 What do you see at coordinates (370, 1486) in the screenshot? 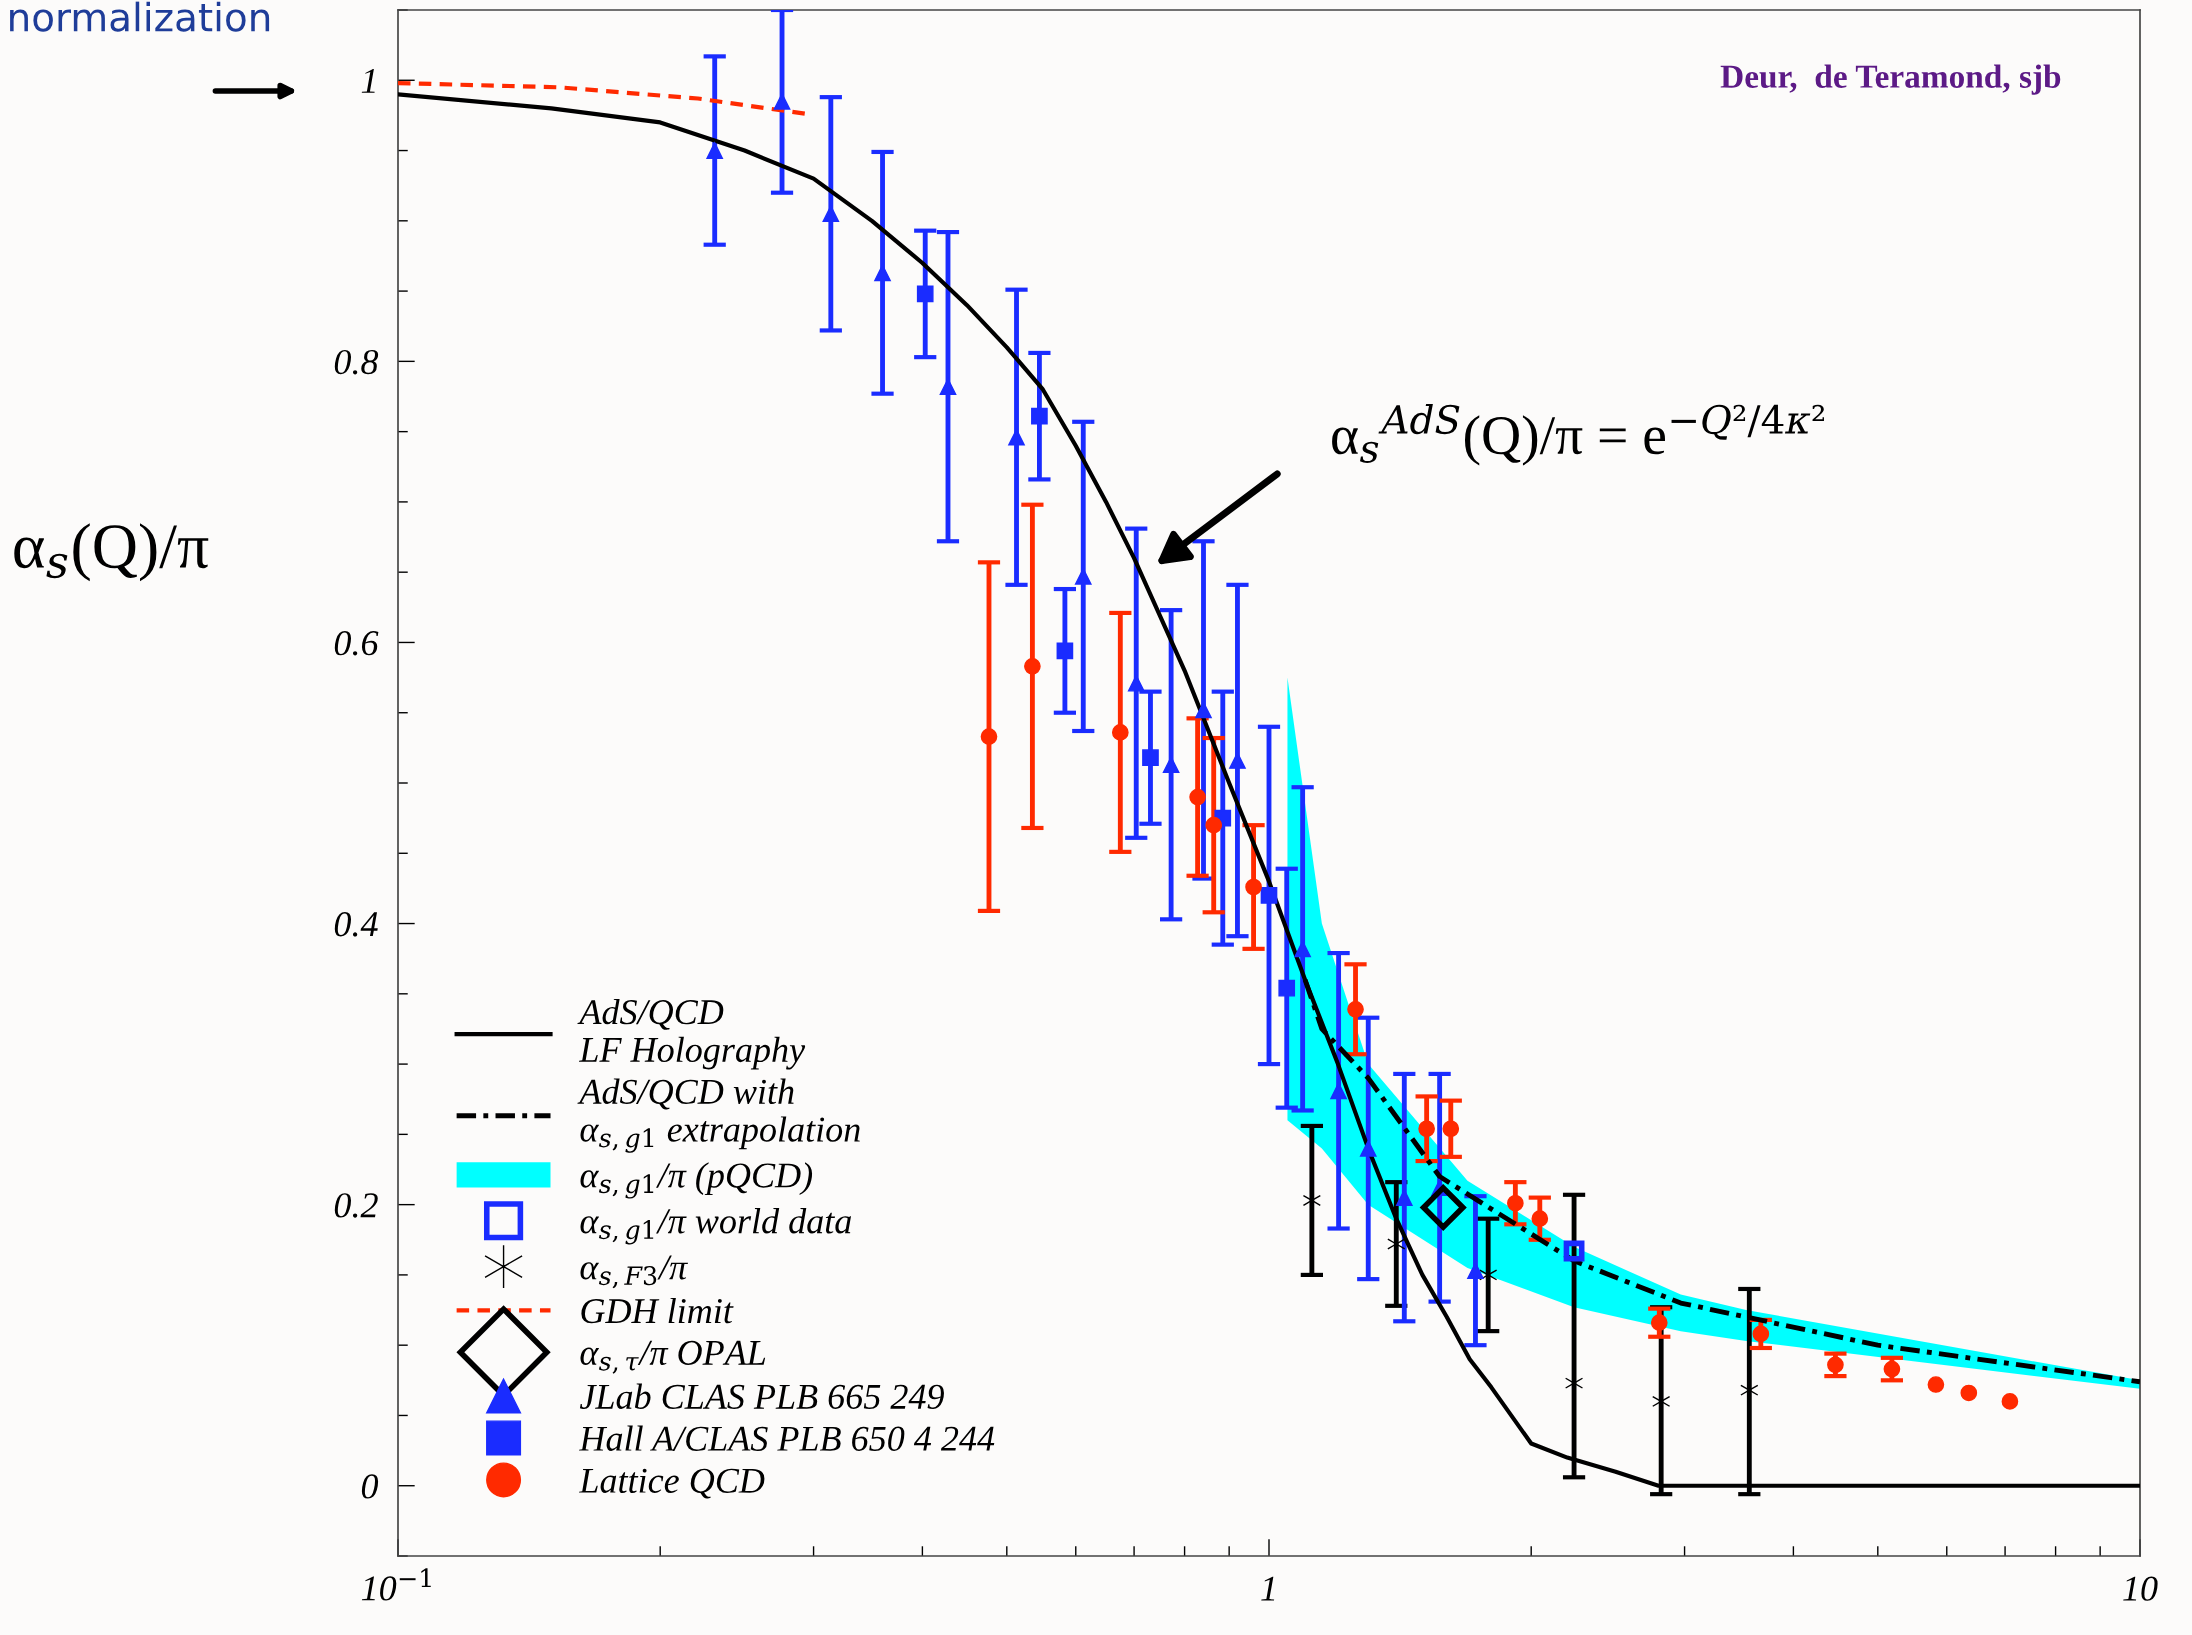
I see `y-tick-label: 0` at bounding box center [370, 1486].